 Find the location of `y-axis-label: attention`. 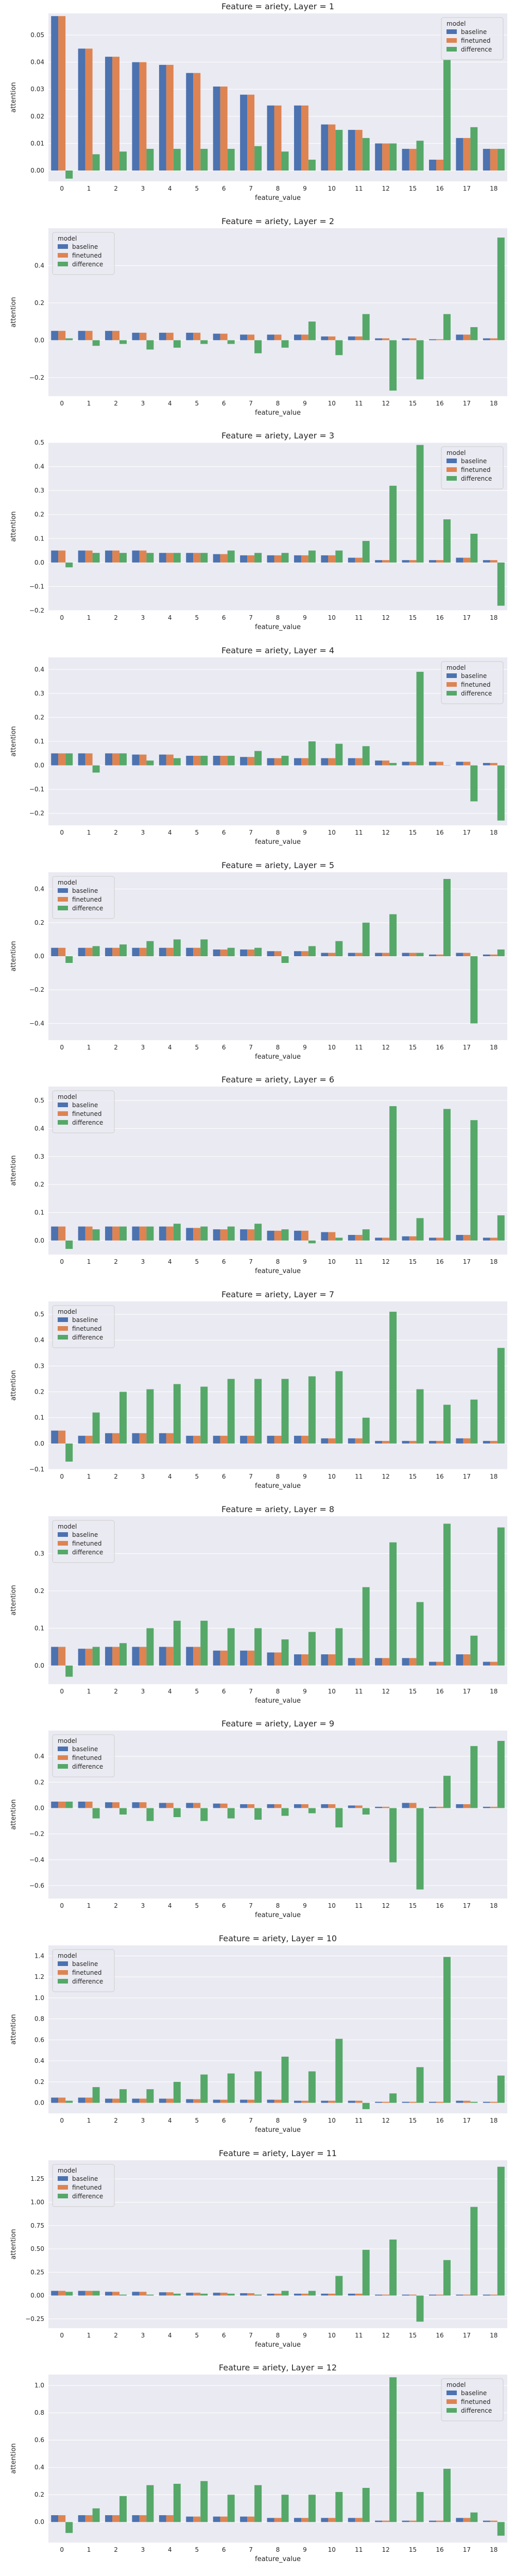

y-axis-label: attention is located at coordinates (14, 2458).